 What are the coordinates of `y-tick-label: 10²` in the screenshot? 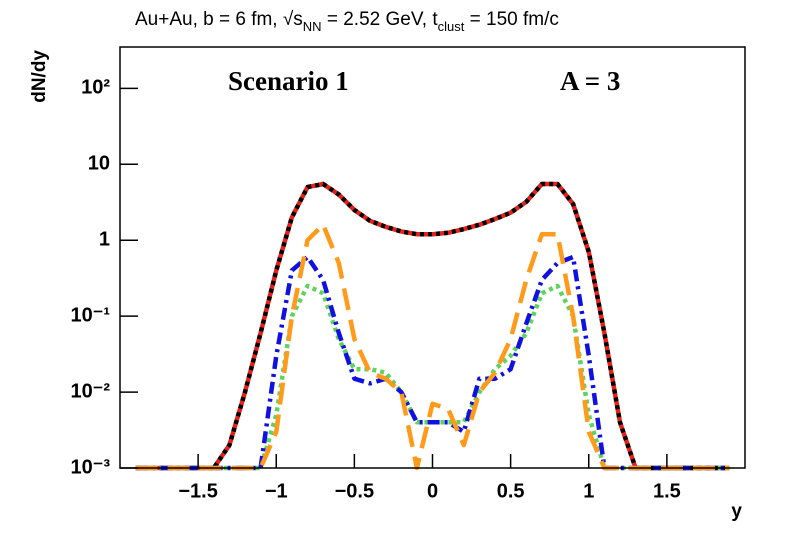 It's located at (95, 88).